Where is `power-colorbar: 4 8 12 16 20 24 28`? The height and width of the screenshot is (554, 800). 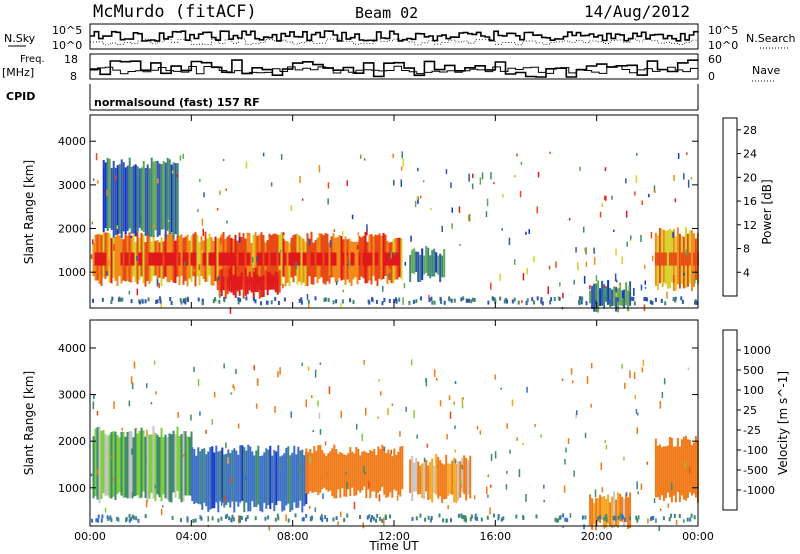 power-colorbar: 4 8 12 16 20 24 28 is located at coordinates (739, 207).